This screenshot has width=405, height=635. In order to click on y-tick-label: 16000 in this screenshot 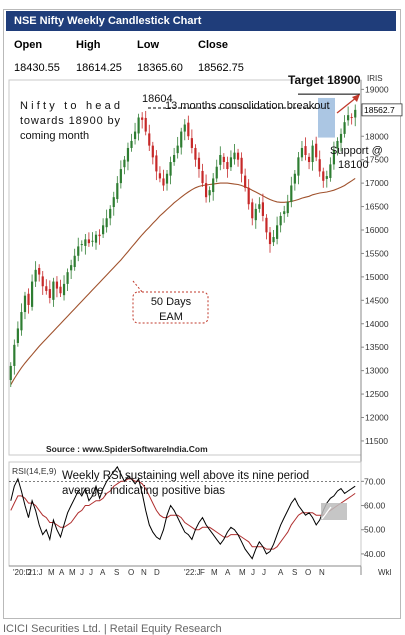, I will do `click(377, 230)`.